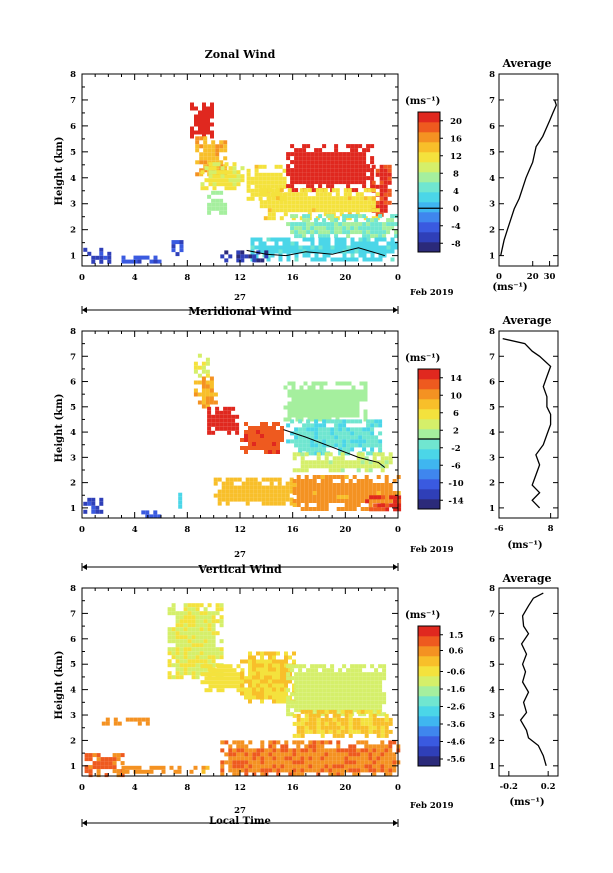 Image resolution: width=613 pixels, height=873 pixels. What do you see at coordinates (429, 374) in the screenshot?
I see `colorbar-swatch` at bounding box center [429, 374].